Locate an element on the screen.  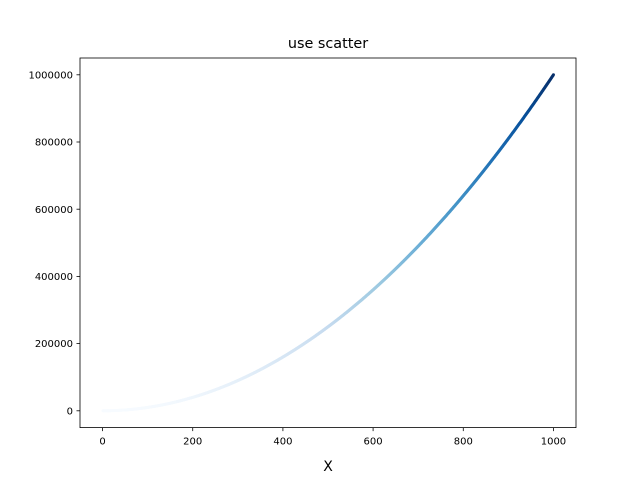
y-tick-label: 800000 is located at coordinates (54, 143).